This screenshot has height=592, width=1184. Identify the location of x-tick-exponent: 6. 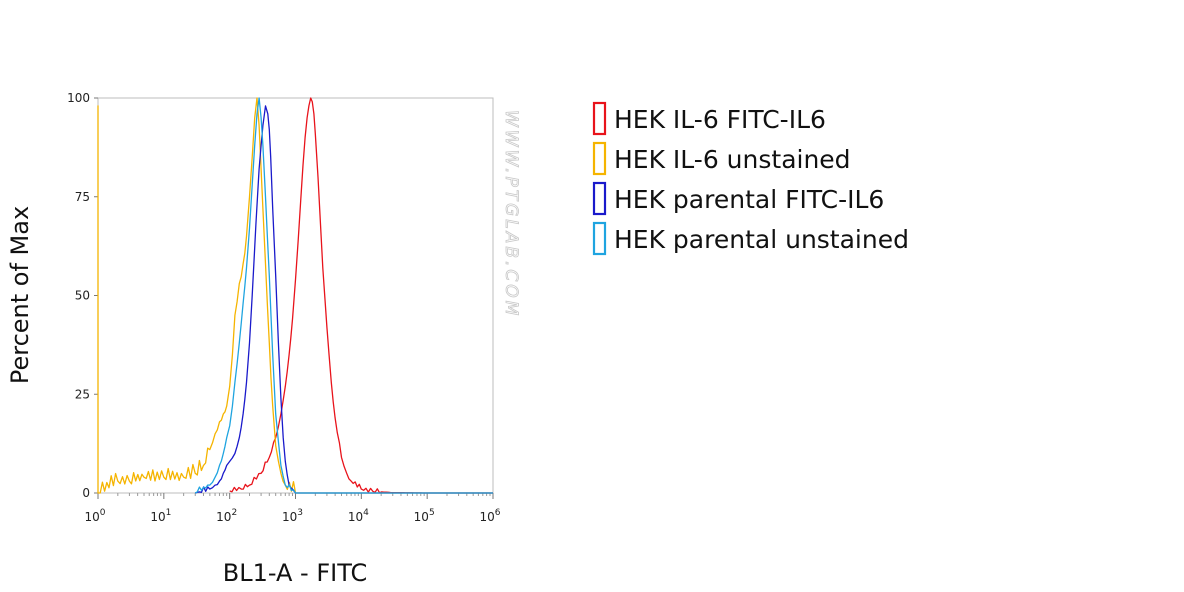
(498, 513).